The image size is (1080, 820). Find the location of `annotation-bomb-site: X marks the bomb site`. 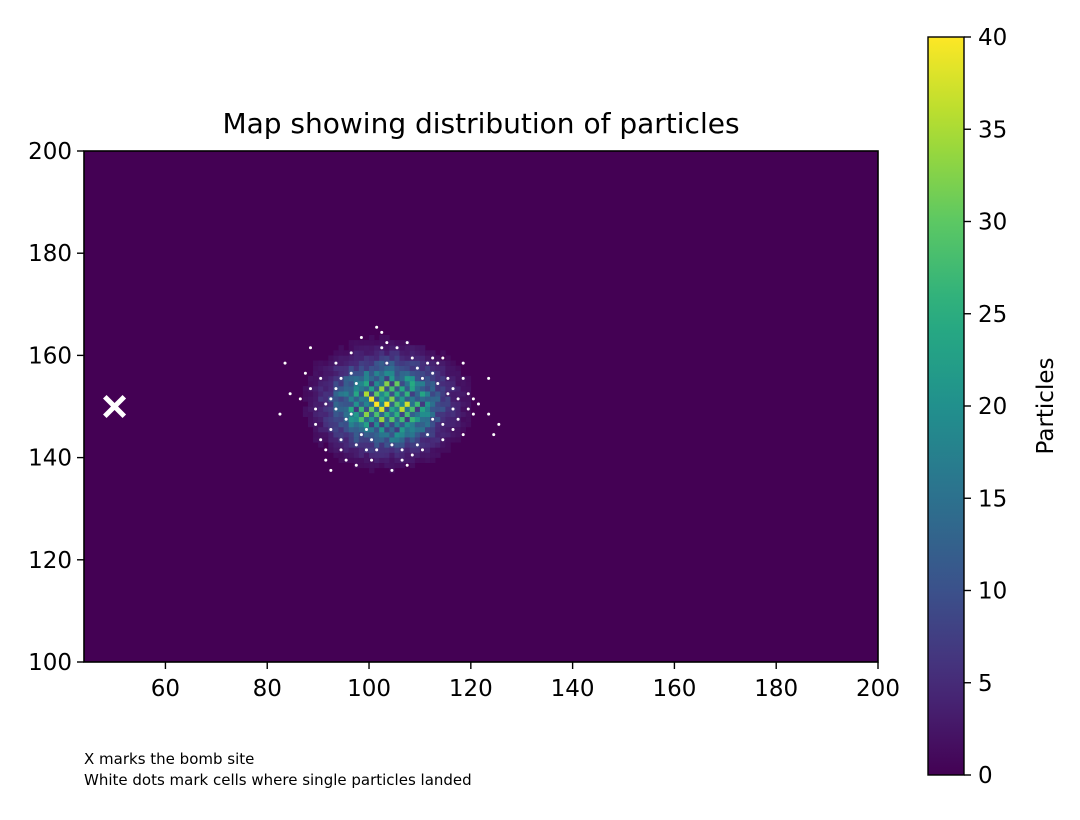

annotation-bomb-site: X marks the bomb site is located at coordinates (169, 759).